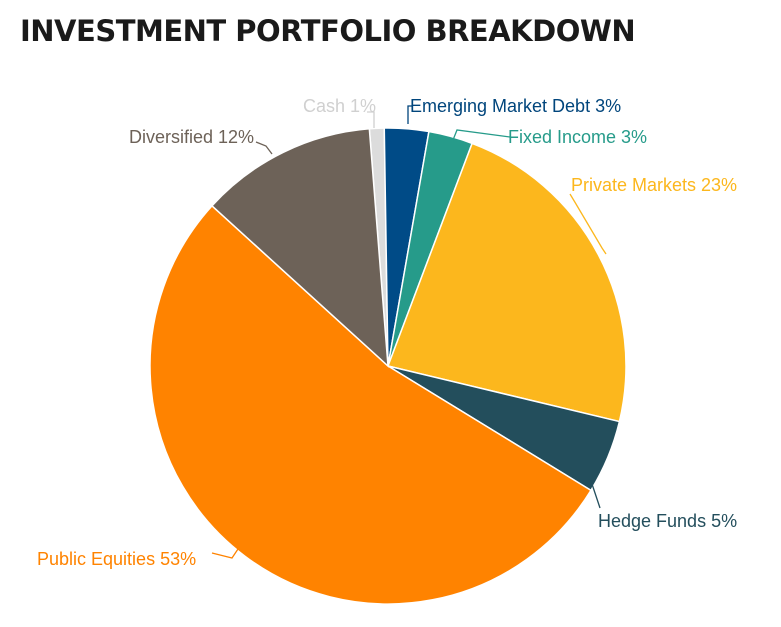  Describe the element at coordinates (328, 31) in the screenshot. I see `chart-title: INVESTMENT PORTFOLIO BREAKDOWN` at that location.